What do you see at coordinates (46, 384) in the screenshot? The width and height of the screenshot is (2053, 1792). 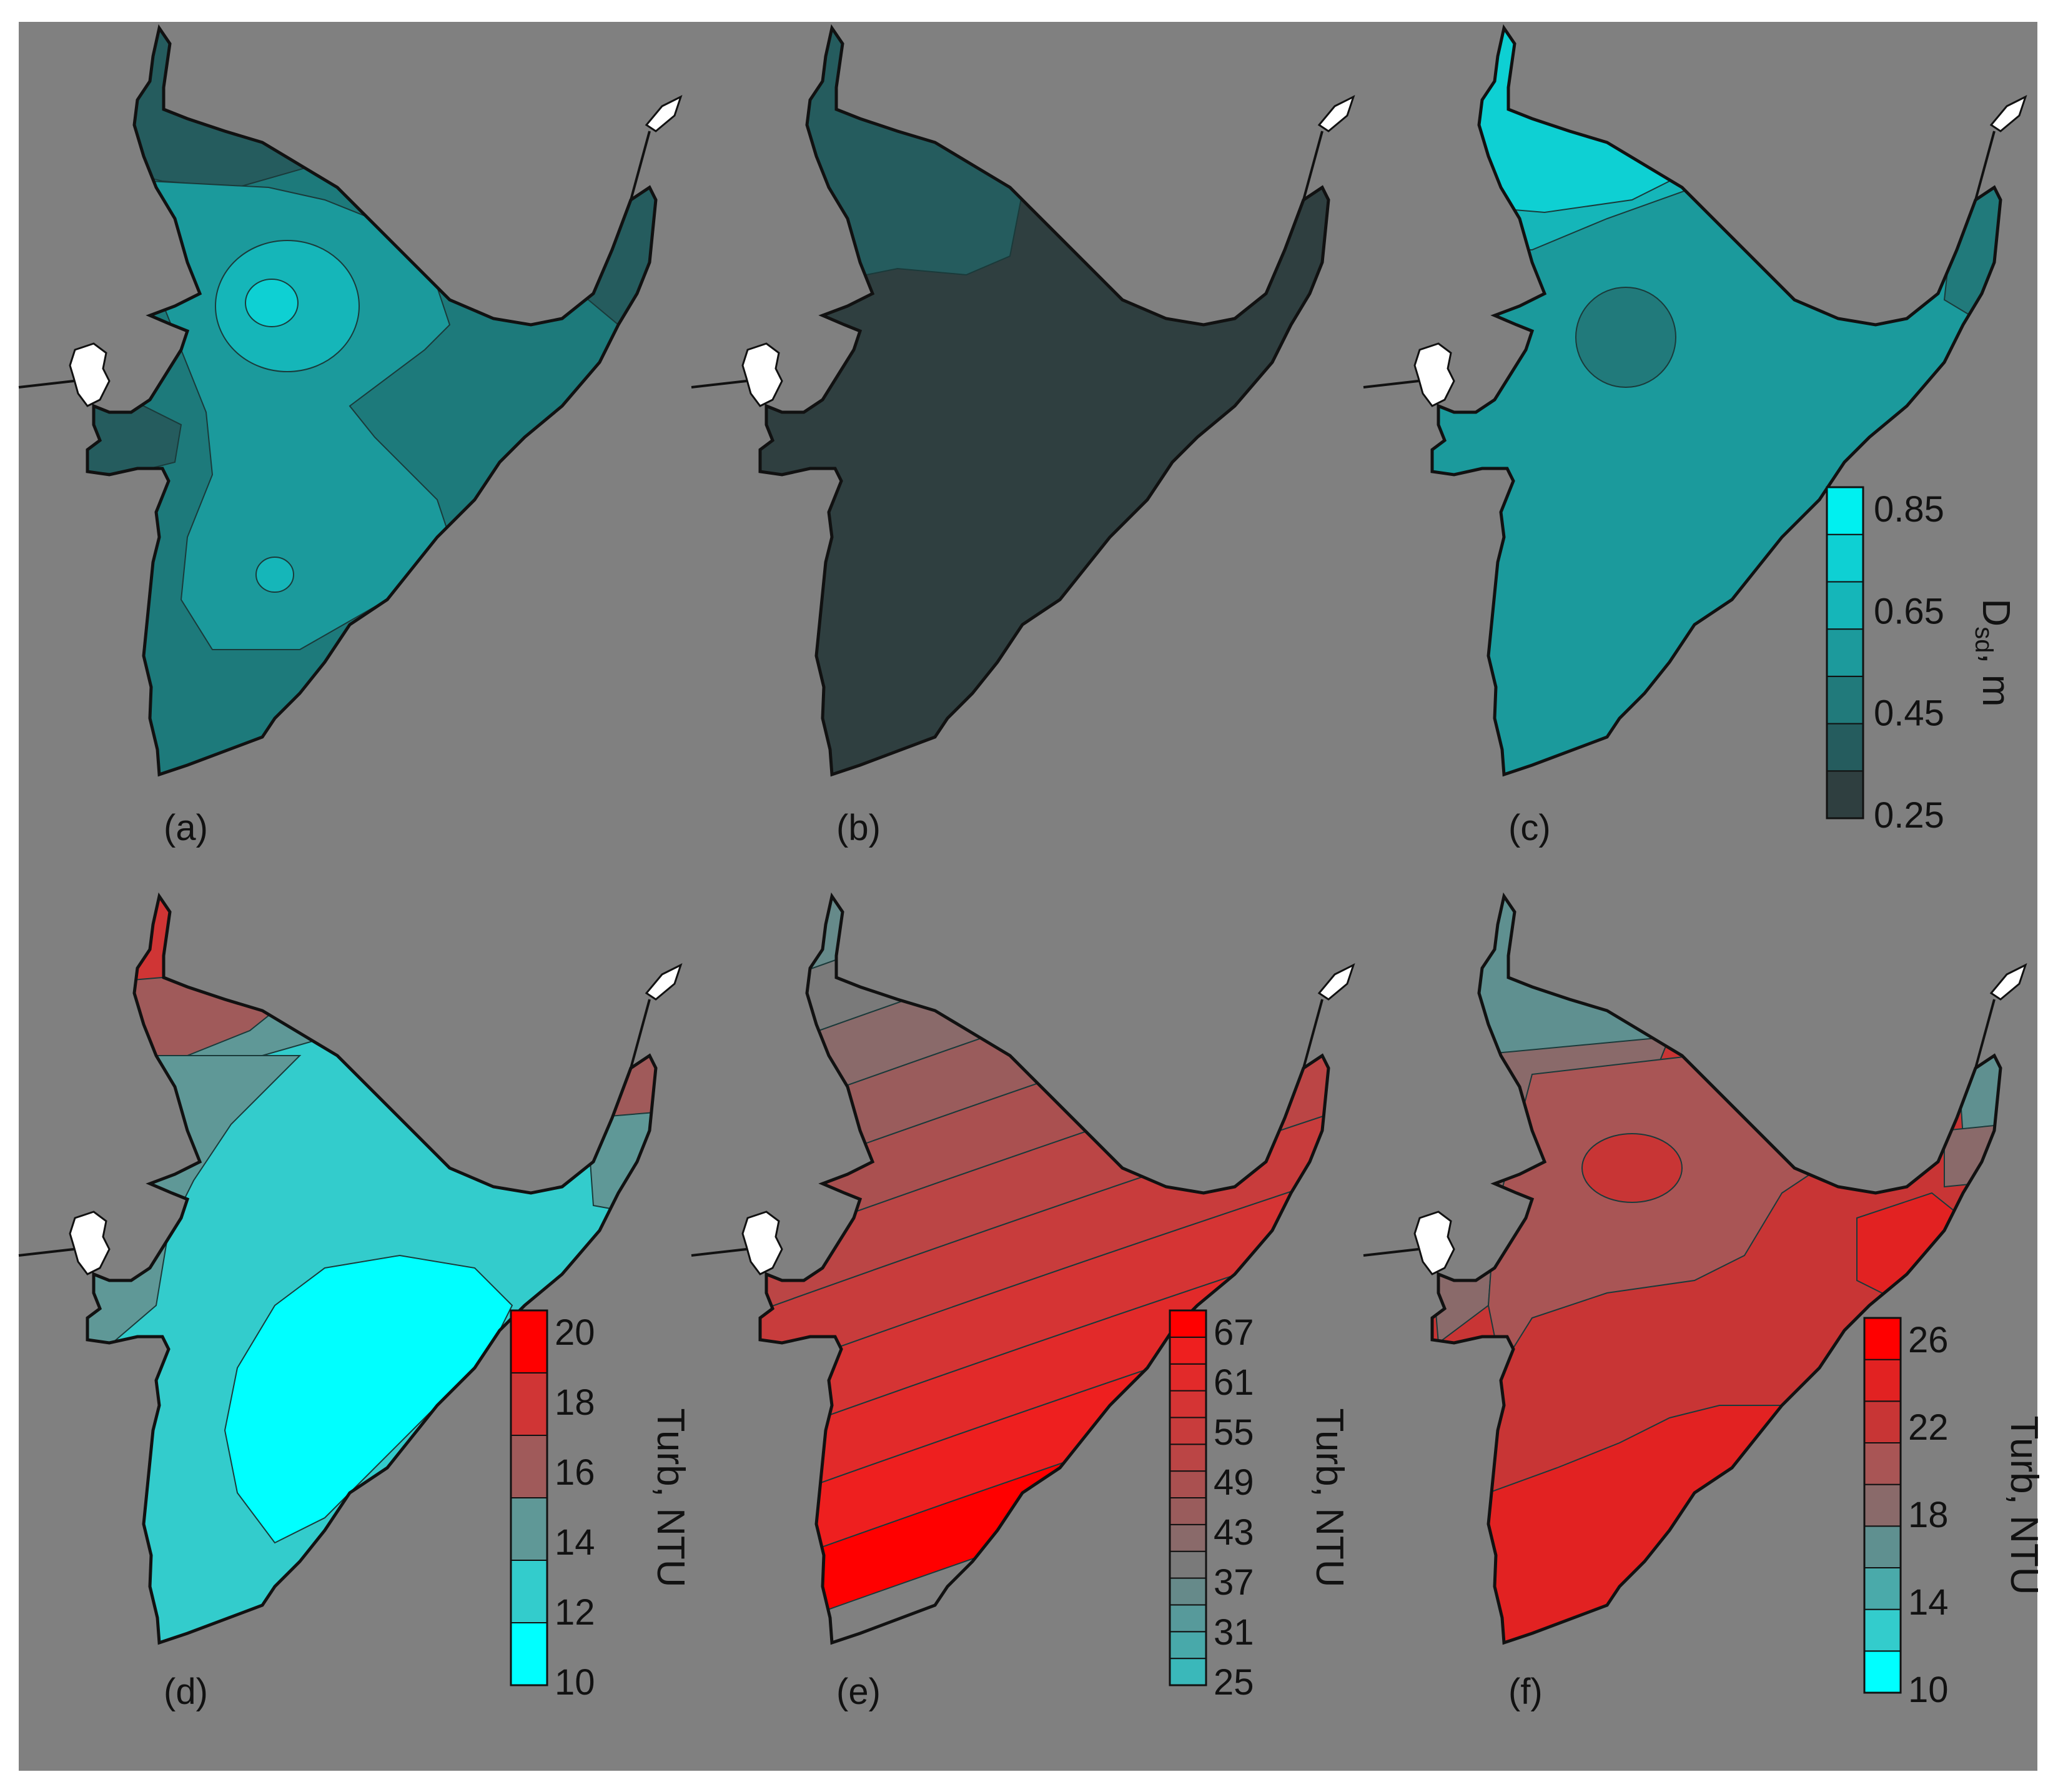 I see `map-a-river-west` at bounding box center [46, 384].